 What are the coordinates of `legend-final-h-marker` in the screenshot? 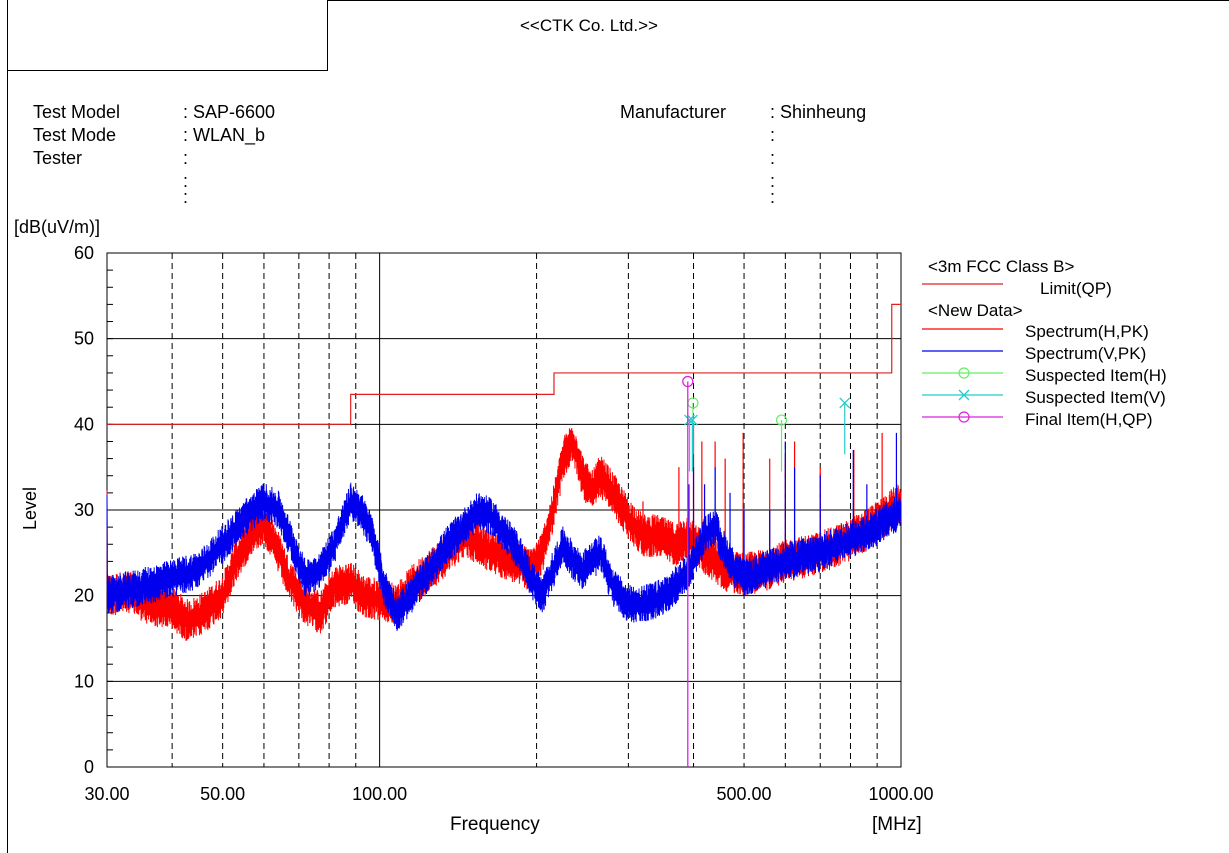 It's located at (964, 417).